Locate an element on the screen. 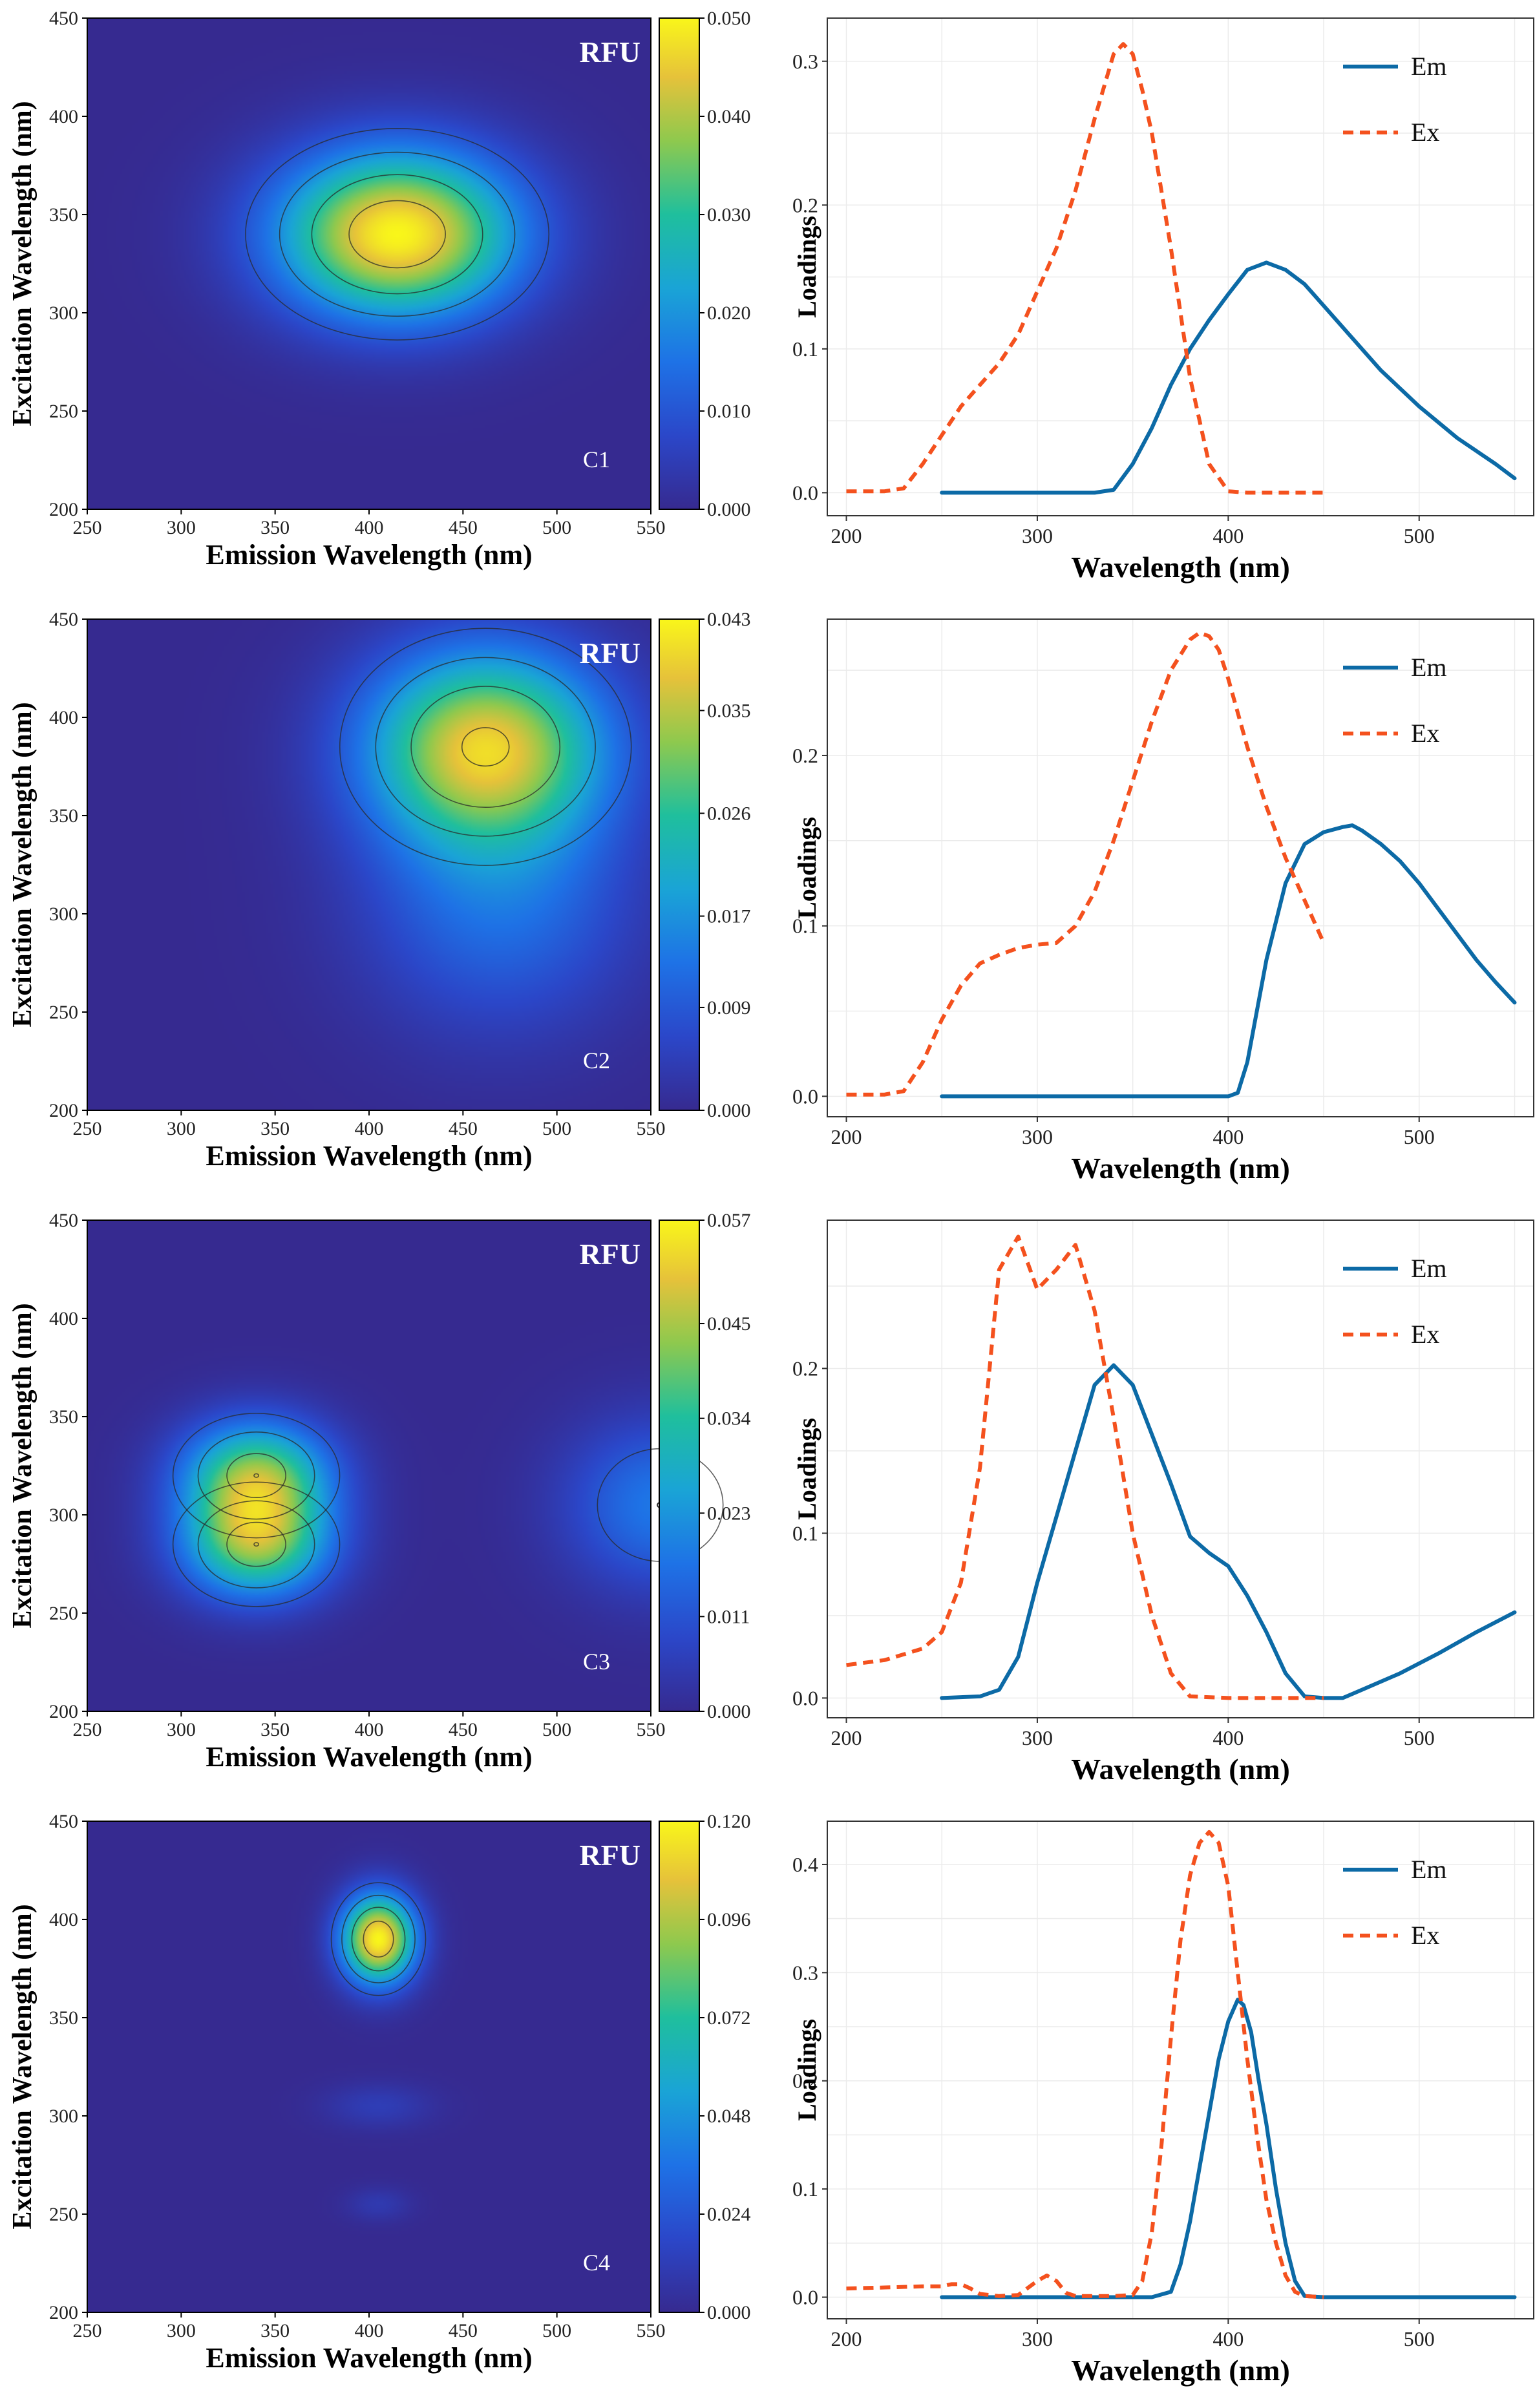 This screenshot has width=1535, height=2408. colorbar-tick-label: 0.043 is located at coordinates (729, 619).